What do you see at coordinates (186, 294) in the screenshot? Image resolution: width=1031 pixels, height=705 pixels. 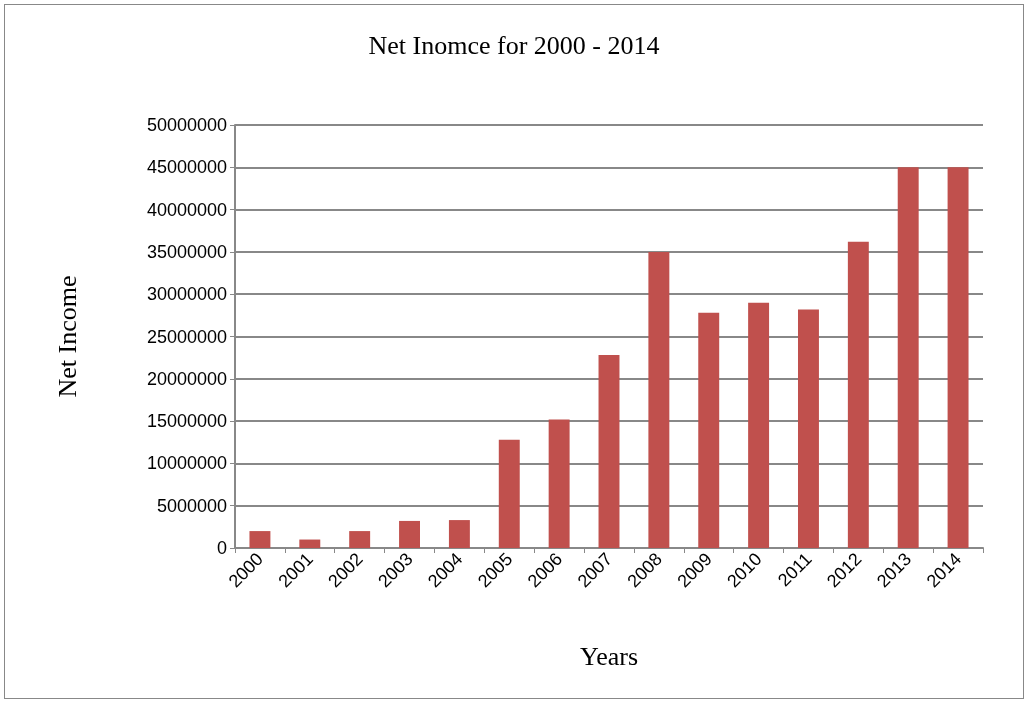 I see `y-tick-label: 30000000` at bounding box center [186, 294].